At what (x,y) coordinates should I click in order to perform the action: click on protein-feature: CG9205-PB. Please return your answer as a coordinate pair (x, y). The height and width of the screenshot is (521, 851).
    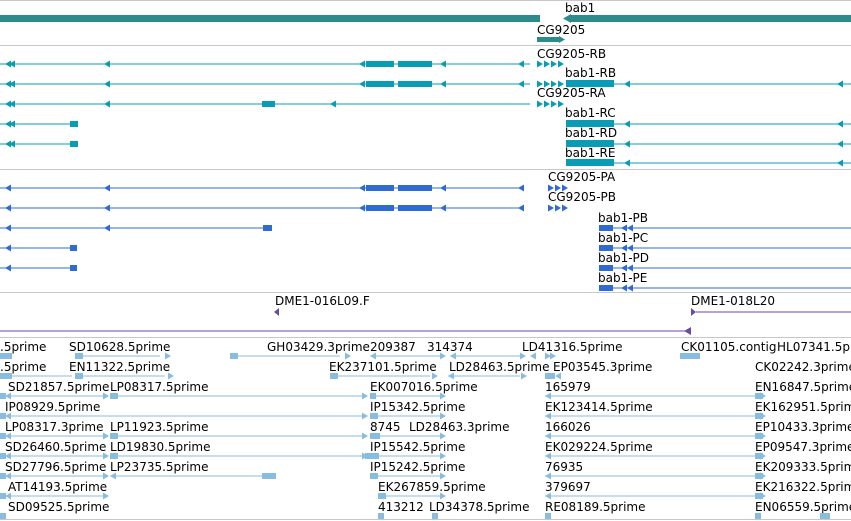
    Looking at the image, I should click on (308, 201).